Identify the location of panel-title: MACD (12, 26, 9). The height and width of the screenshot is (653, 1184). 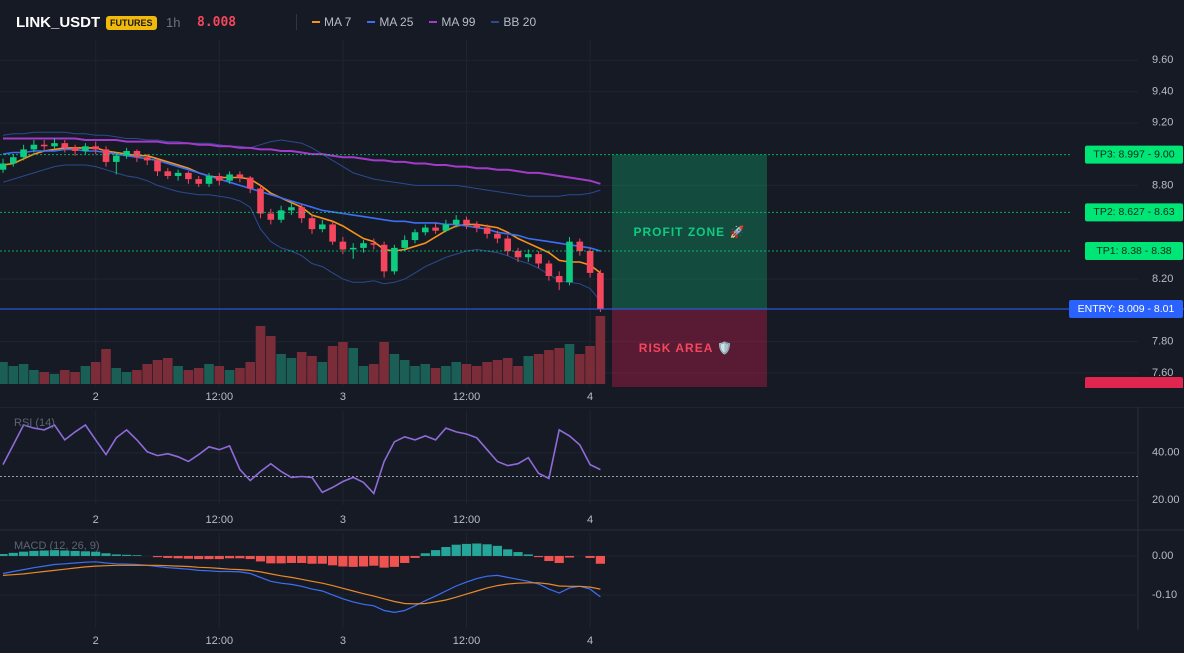
(57, 546).